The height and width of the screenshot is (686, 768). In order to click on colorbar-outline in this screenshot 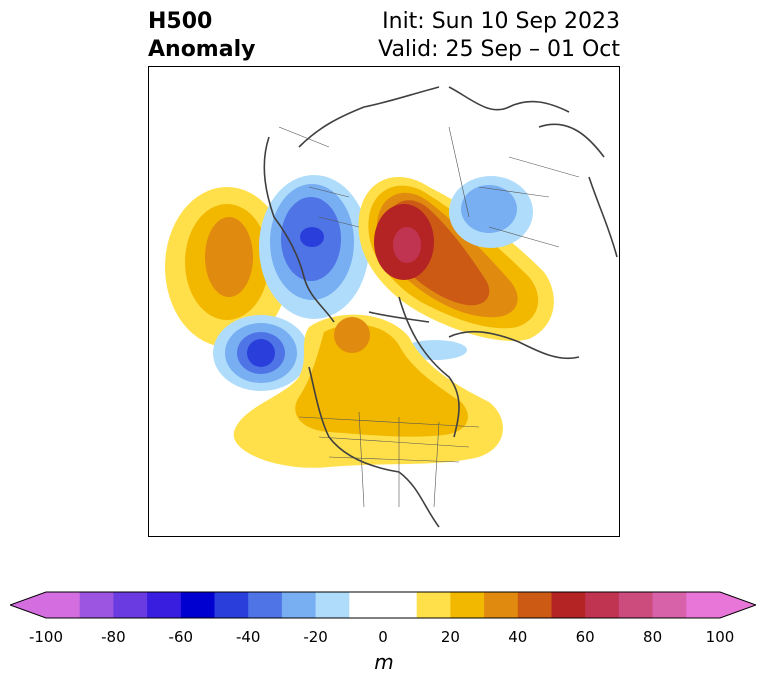, I will do `click(383, 605)`.